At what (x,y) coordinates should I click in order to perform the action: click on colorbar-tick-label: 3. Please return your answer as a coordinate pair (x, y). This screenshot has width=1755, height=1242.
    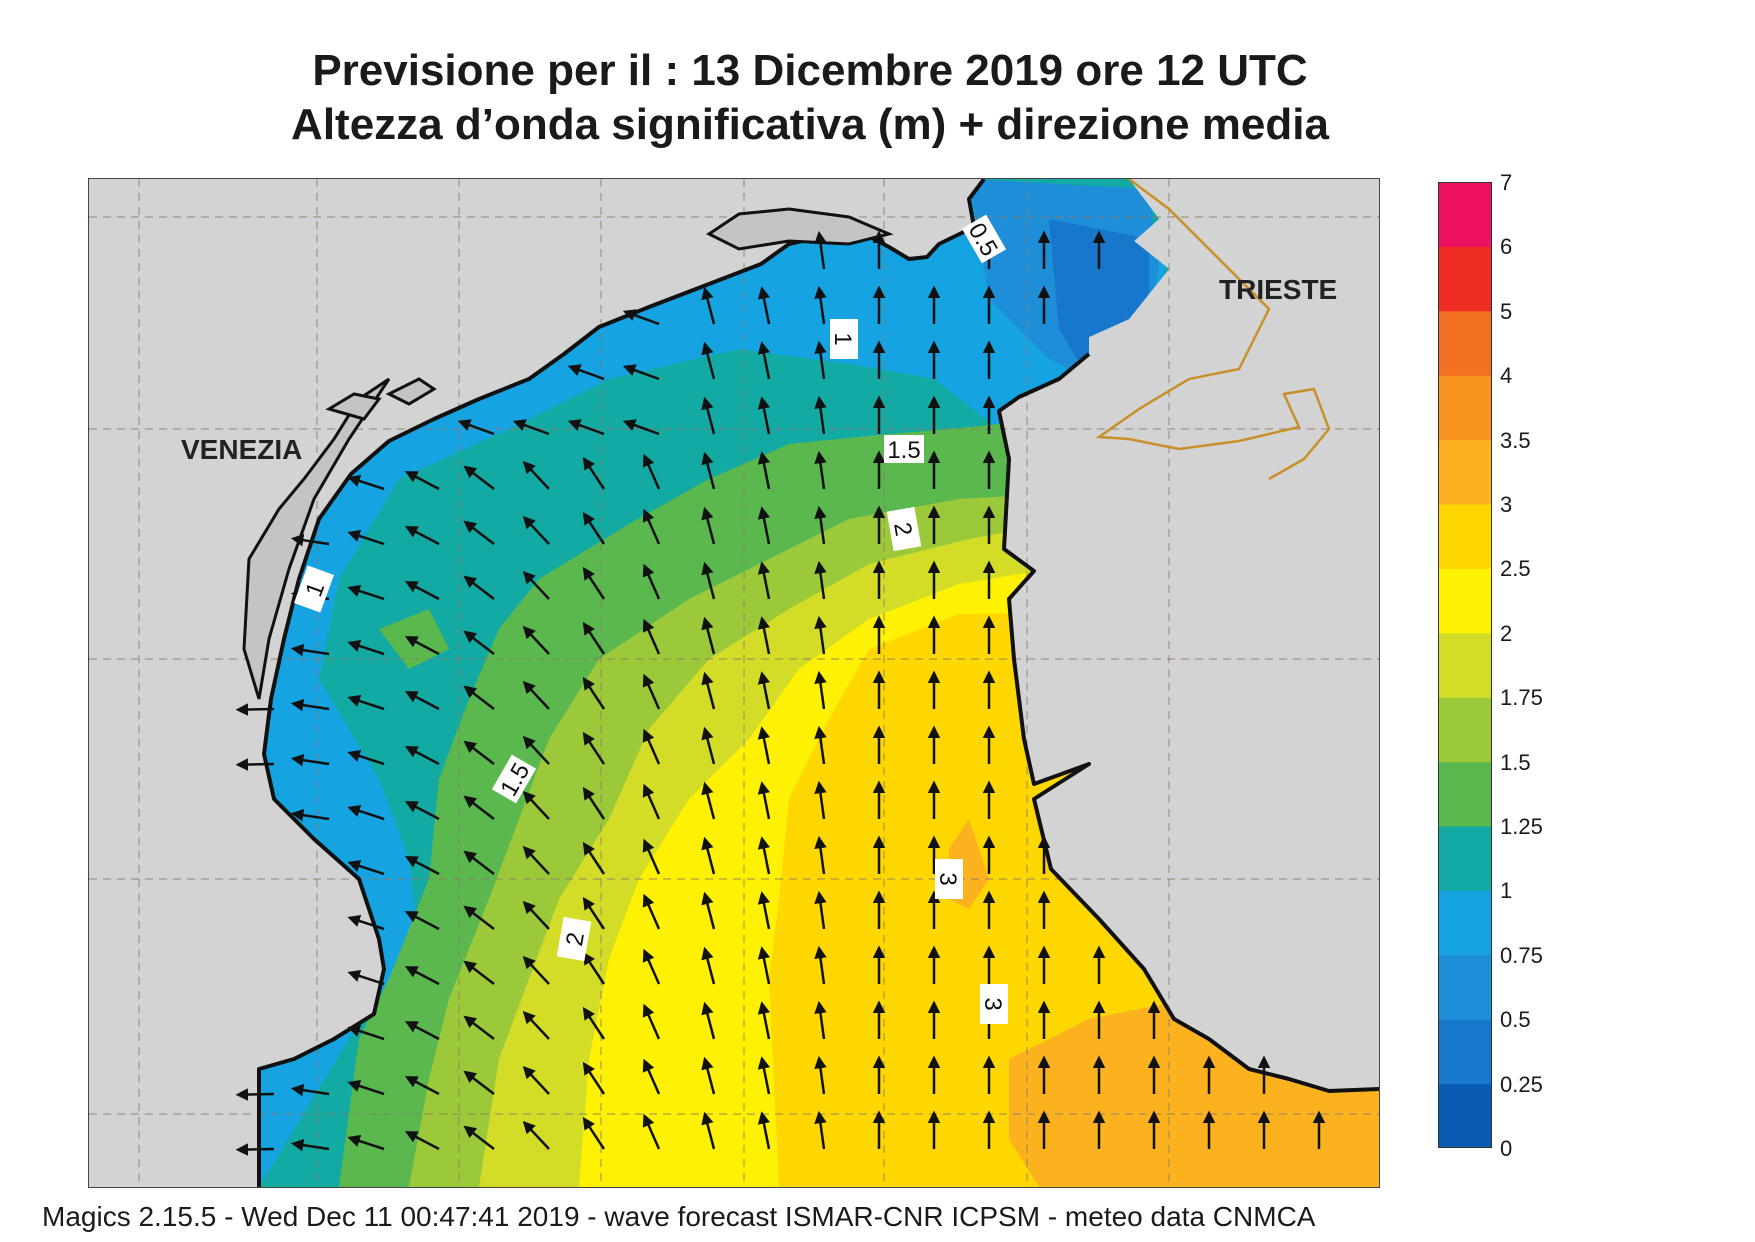
    Looking at the image, I should click on (1506, 504).